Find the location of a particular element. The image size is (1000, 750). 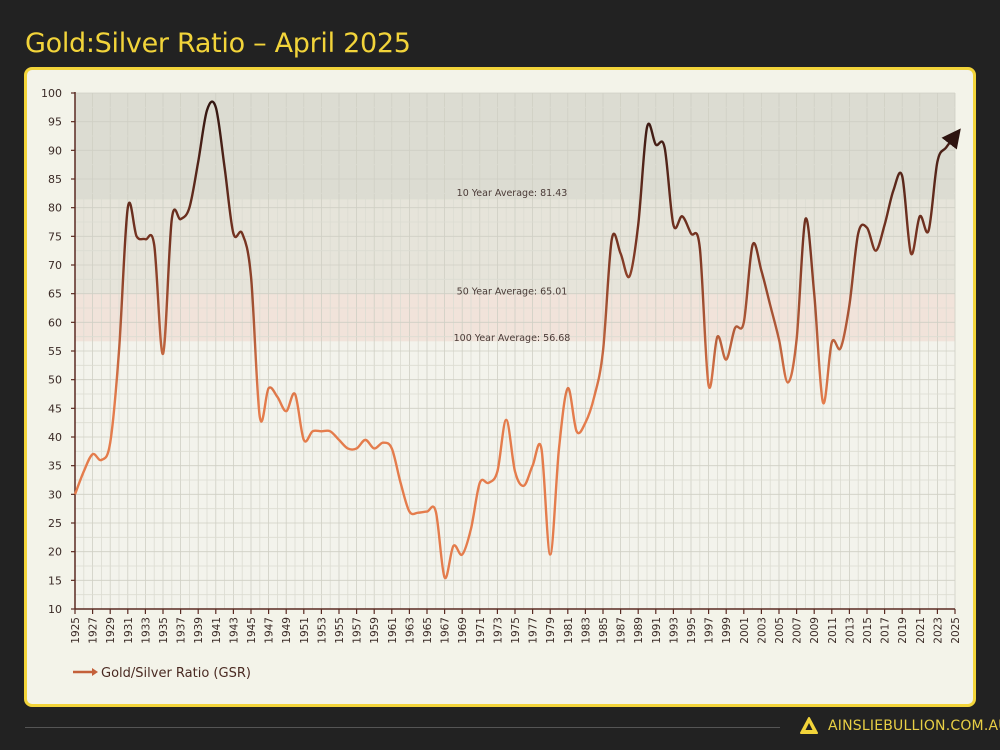

x-tick-label: 1957 is located at coordinates (358, 630).